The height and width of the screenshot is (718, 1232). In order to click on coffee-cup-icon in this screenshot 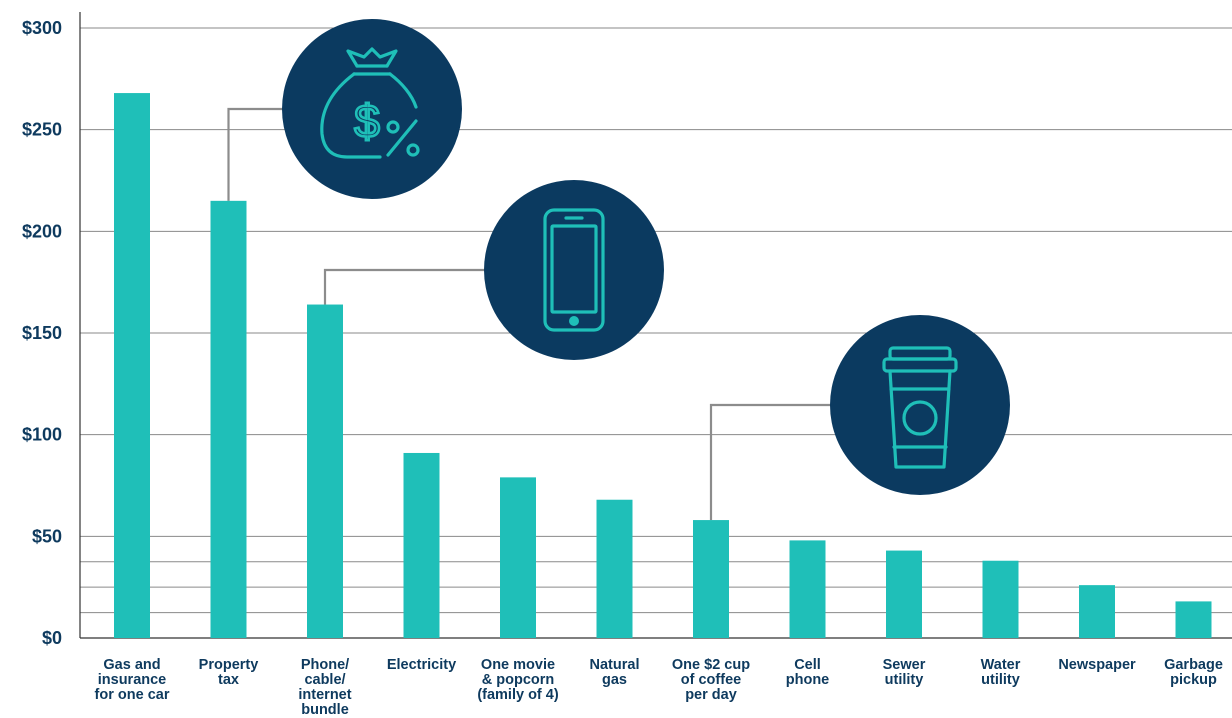, I will do `click(920, 405)`.